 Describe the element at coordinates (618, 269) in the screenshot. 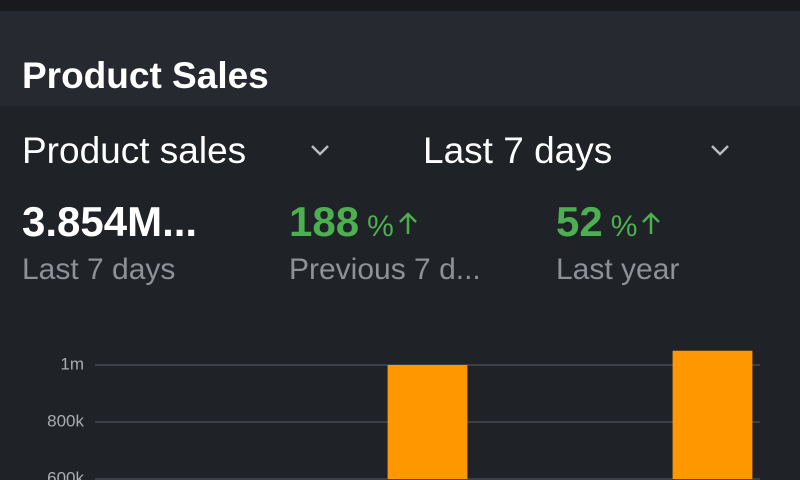

I see `metric-label: Last year` at that location.